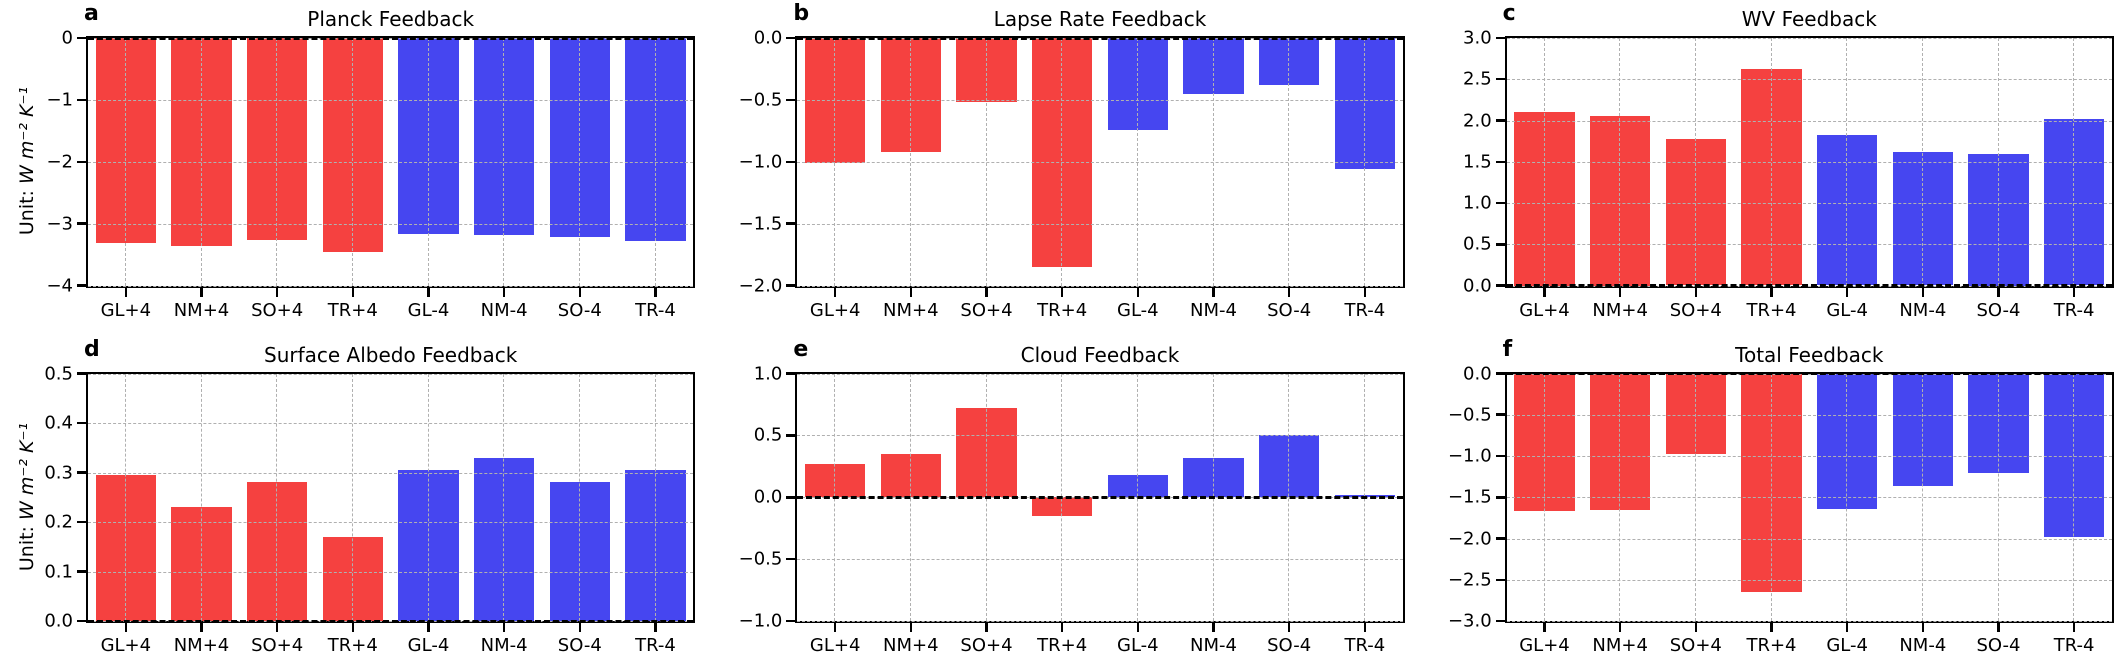  I want to click on y-tick-label: 2.0, so click(1477, 120).